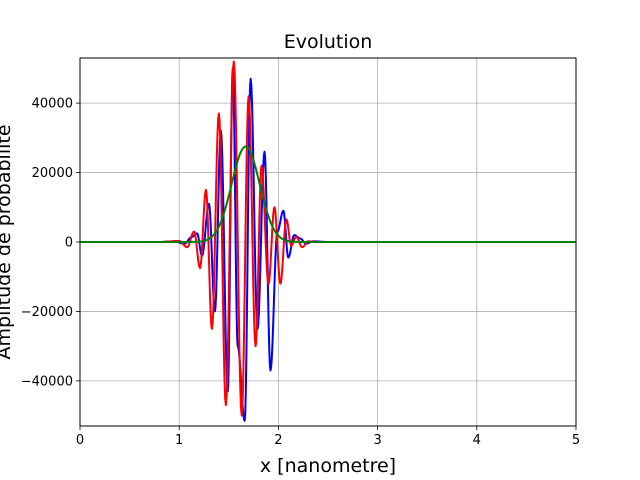 The width and height of the screenshot is (640, 480). Describe the element at coordinates (328, 42) in the screenshot. I see `chart-title: Evolution` at that location.